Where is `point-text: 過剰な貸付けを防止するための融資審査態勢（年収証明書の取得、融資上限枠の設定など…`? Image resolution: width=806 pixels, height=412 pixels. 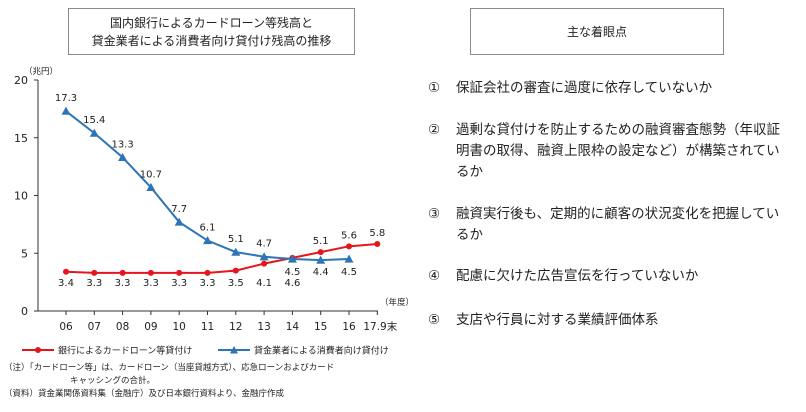
point-text: 過剰な貸付けを防止するための融資審査態勢（年収証明書の取得、融資上限枠の設定など… is located at coordinates (618, 151).